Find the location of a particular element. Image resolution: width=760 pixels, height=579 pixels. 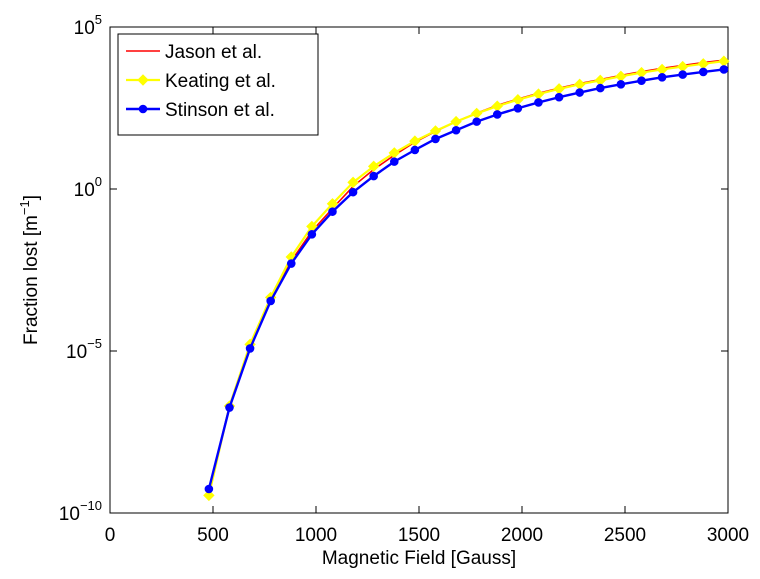

x-tick-label: 3000 is located at coordinates (728, 535).